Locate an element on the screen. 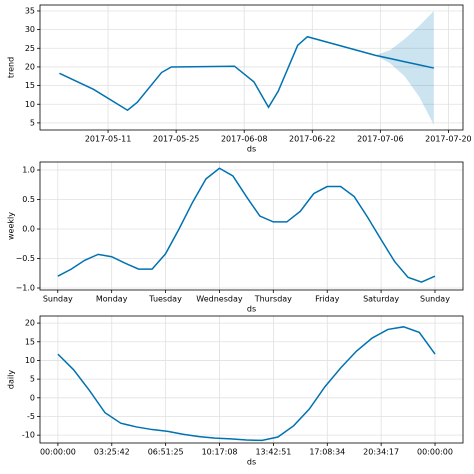 This screenshot has width=474, height=474. x-tick-label: Tuesday is located at coordinates (165, 299).